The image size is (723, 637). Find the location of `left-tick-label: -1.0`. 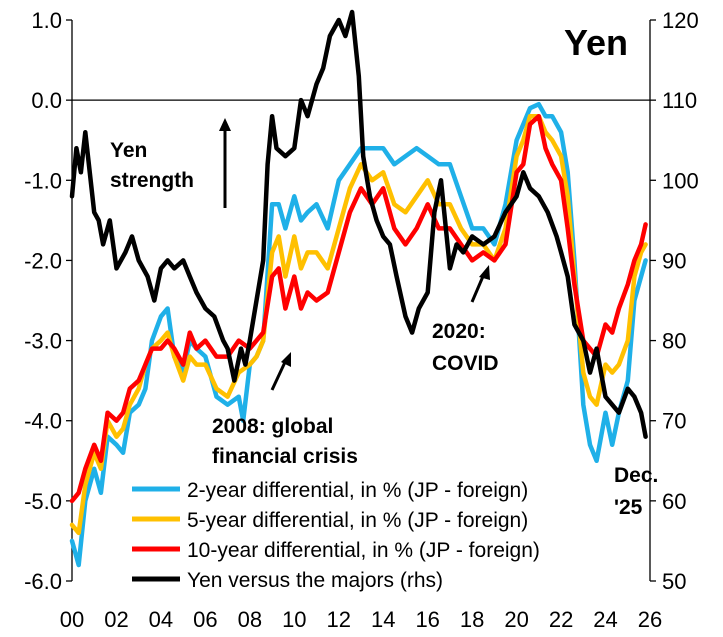

left-tick-label: -1.0 is located at coordinates (43, 180).